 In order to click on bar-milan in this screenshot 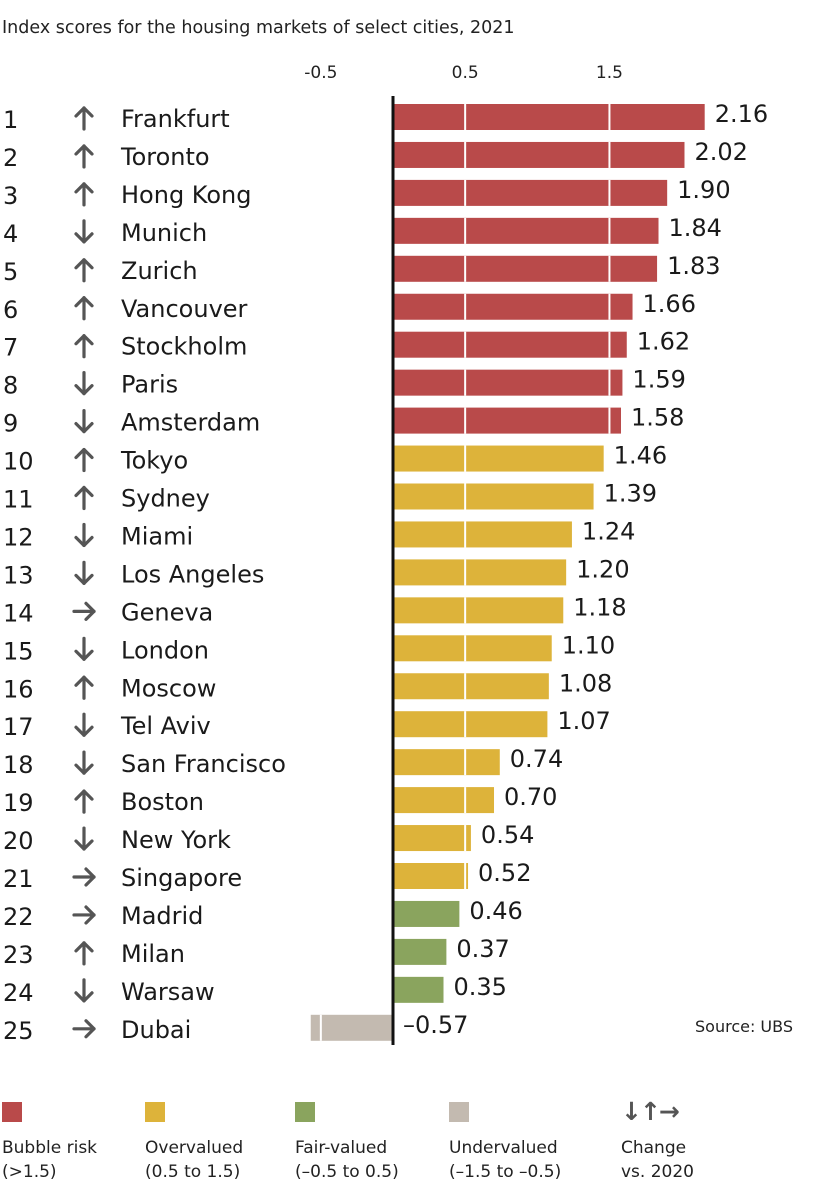, I will do `click(420, 951)`.